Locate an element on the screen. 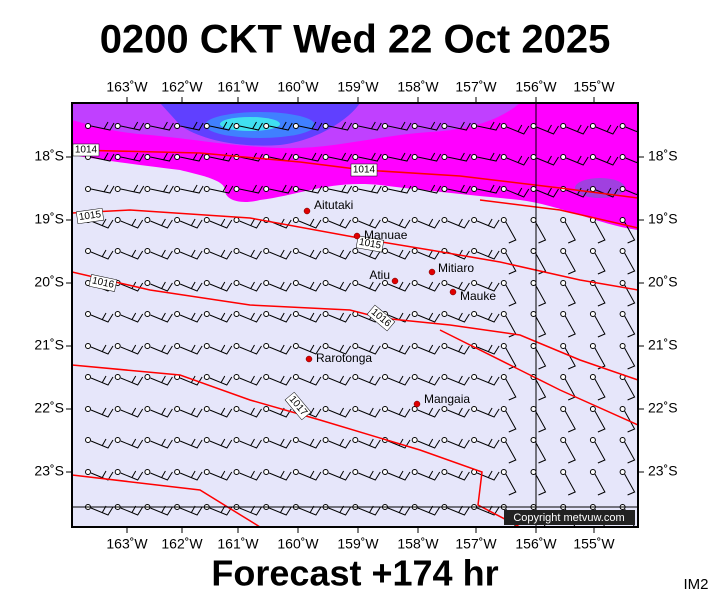 This screenshot has width=711, height=605. lon-tick-label: 159˚W is located at coordinates (358, 544).